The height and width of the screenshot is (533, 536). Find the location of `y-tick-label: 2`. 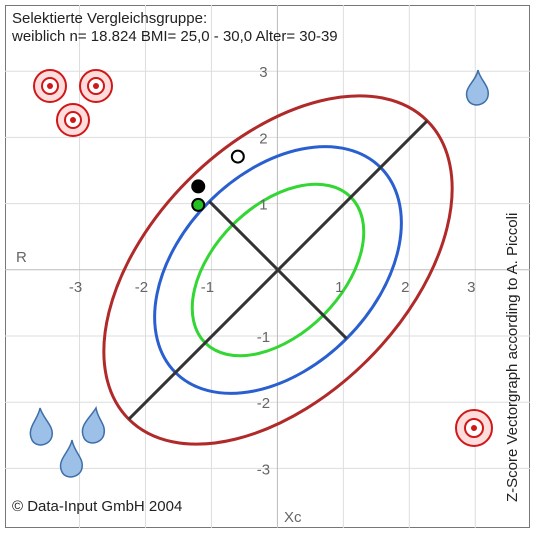

y-tick-label: 2 is located at coordinates (263, 138).